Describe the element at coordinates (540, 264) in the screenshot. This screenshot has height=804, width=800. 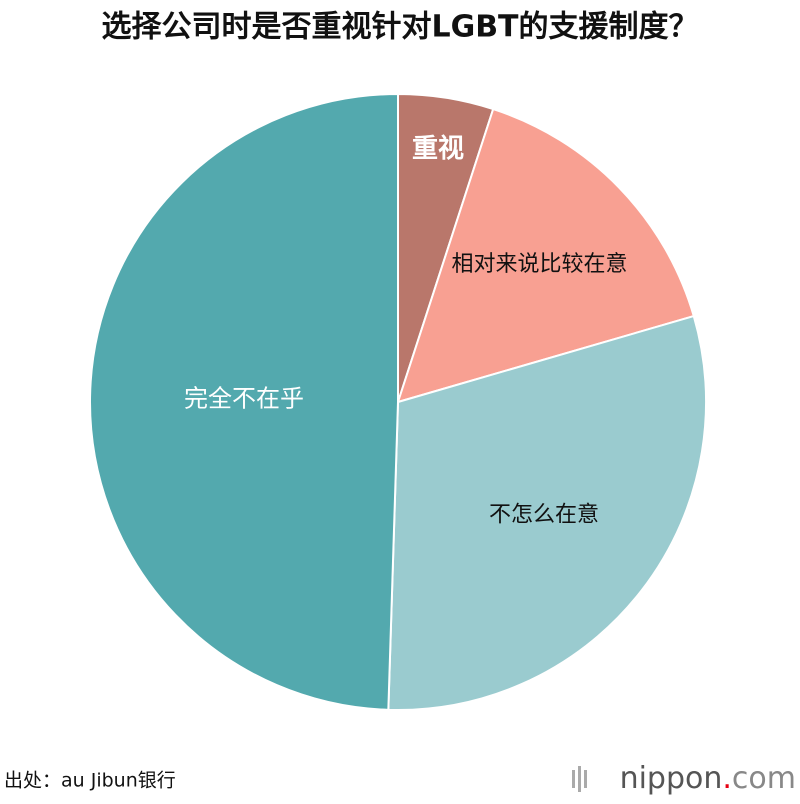
I see `slice-label: 相对来说比较在意` at that location.